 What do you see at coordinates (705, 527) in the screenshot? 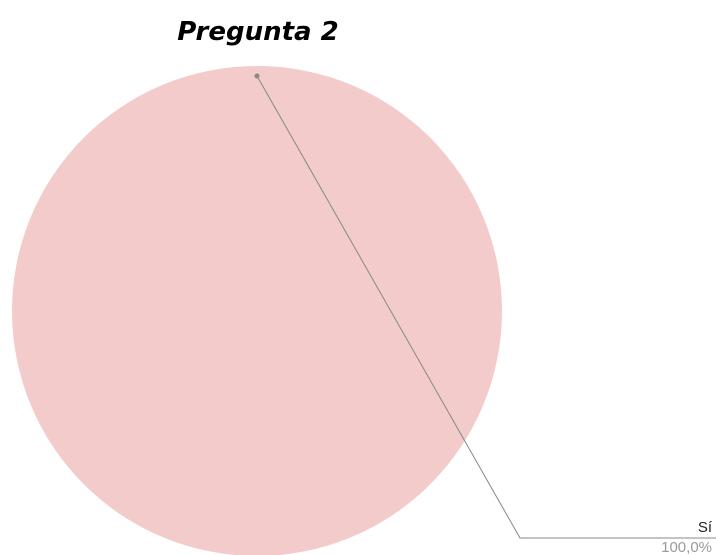
I see `slice-label: Sí` at bounding box center [705, 527].